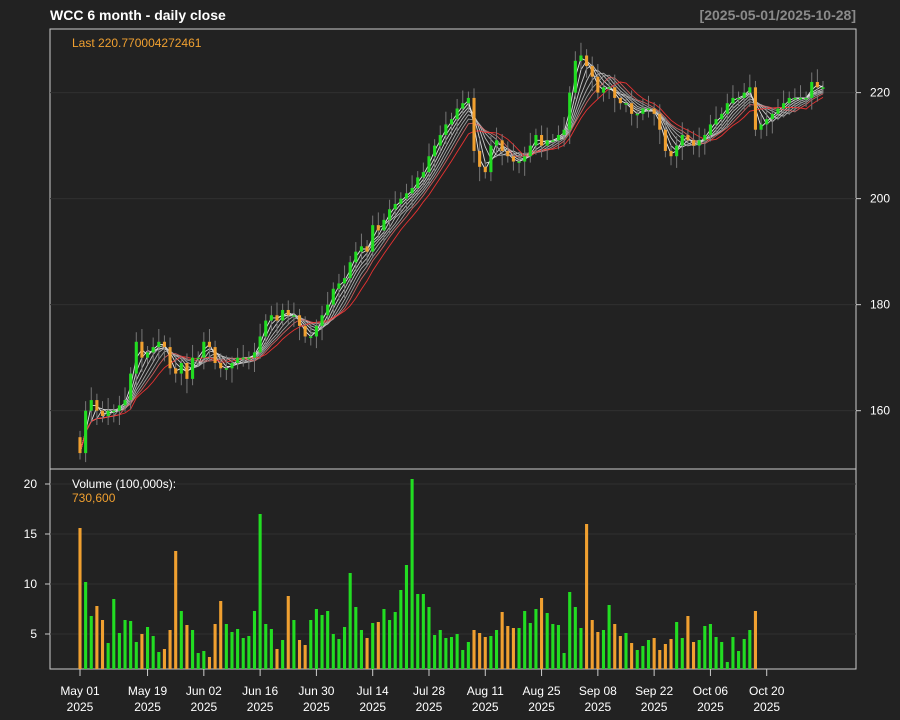 Image resolution: width=900 pixels, height=720 pixels. Describe the element at coordinates (767, 691) in the screenshot. I see `date-tick-label: Oct 20` at that location.